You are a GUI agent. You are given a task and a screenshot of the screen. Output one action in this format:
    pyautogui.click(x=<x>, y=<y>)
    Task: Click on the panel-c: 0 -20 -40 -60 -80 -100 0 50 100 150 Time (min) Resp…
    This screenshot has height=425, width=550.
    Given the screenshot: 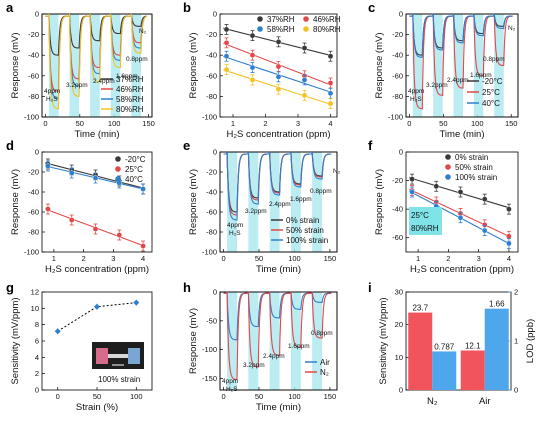 What is the action you would take?
    pyautogui.click(x=446, y=75)
    